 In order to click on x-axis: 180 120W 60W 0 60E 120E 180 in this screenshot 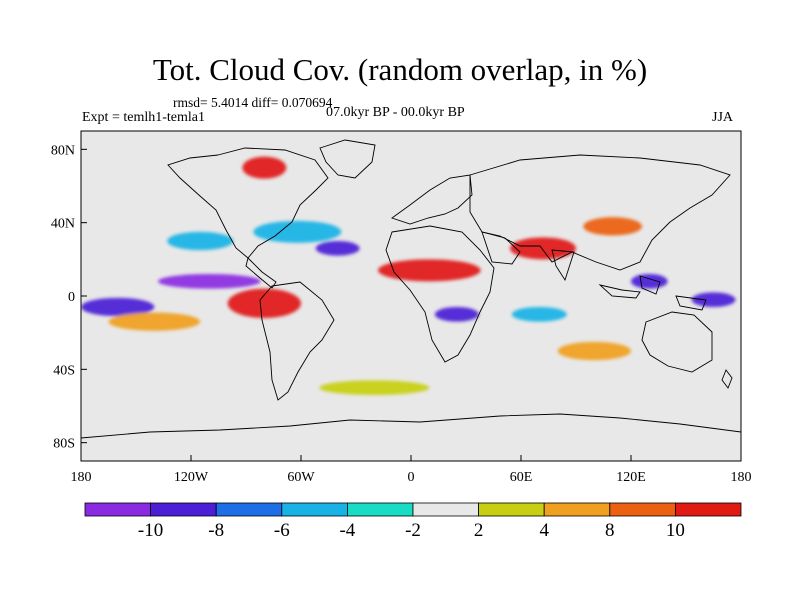, I will do `click(411, 470)`.